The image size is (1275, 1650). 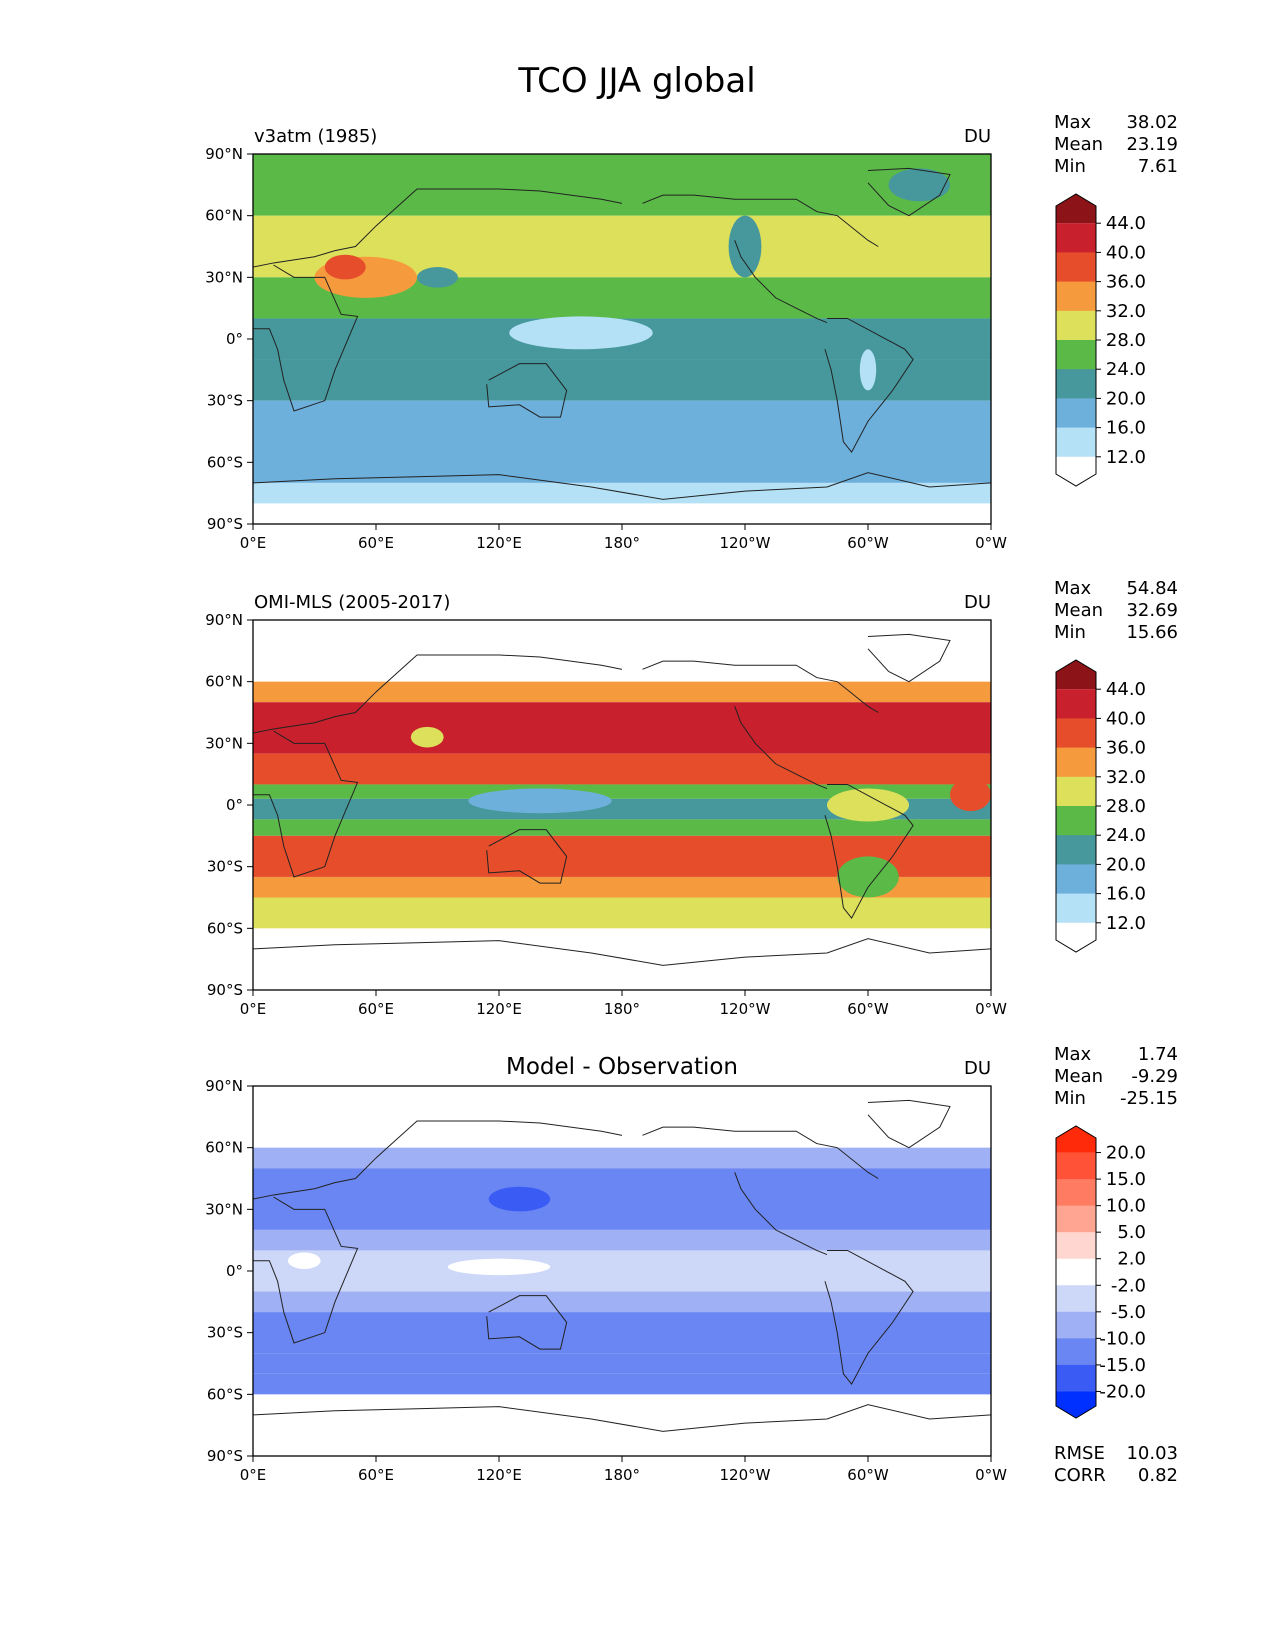 What do you see at coordinates (1152, 144) in the screenshot?
I see `stat-value: 23.19` at bounding box center [1152, 144].